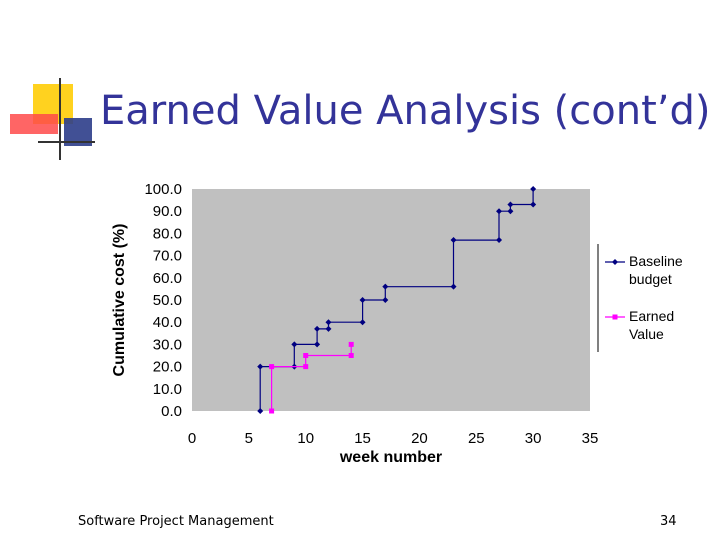 The width and height of the screenshot is (720, 540). Describe the element at coordinates (650, 279) in the screenshot. I see `legend-baseline-label-line2: budget` at that location.